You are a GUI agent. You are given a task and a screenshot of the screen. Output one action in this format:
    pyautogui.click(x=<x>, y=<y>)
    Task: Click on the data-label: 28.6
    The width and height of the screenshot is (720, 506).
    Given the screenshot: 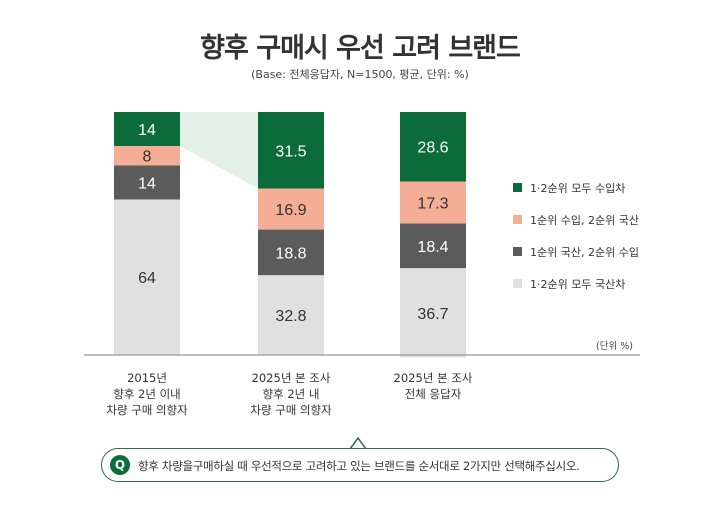 What is the action you would take?
    pyautogui.click(x=432, y=148)
    